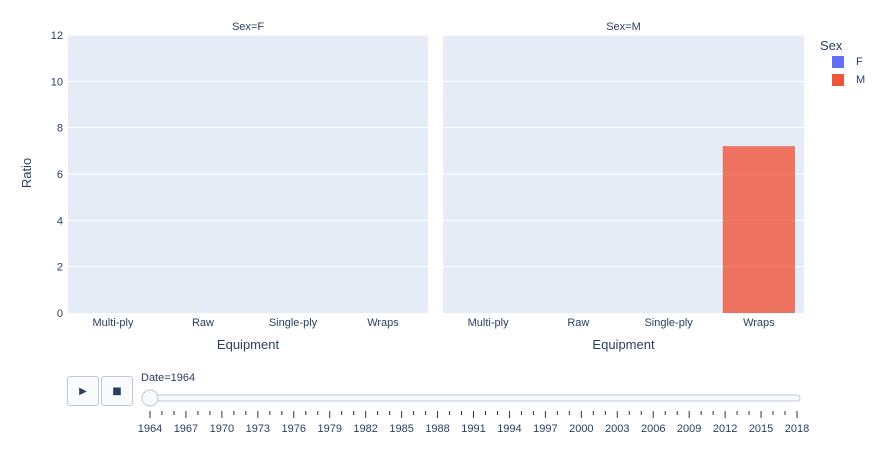 The image size is (873, 453). I want to click on slider-tick-label: 1994, so click(509, 429).